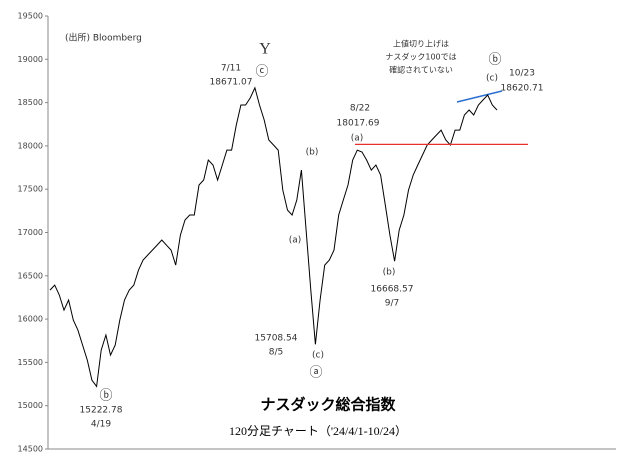 The height and width of the screenshot is (457, 618). I want to click on source: (出所) Bloomberg, so click(103, 38).